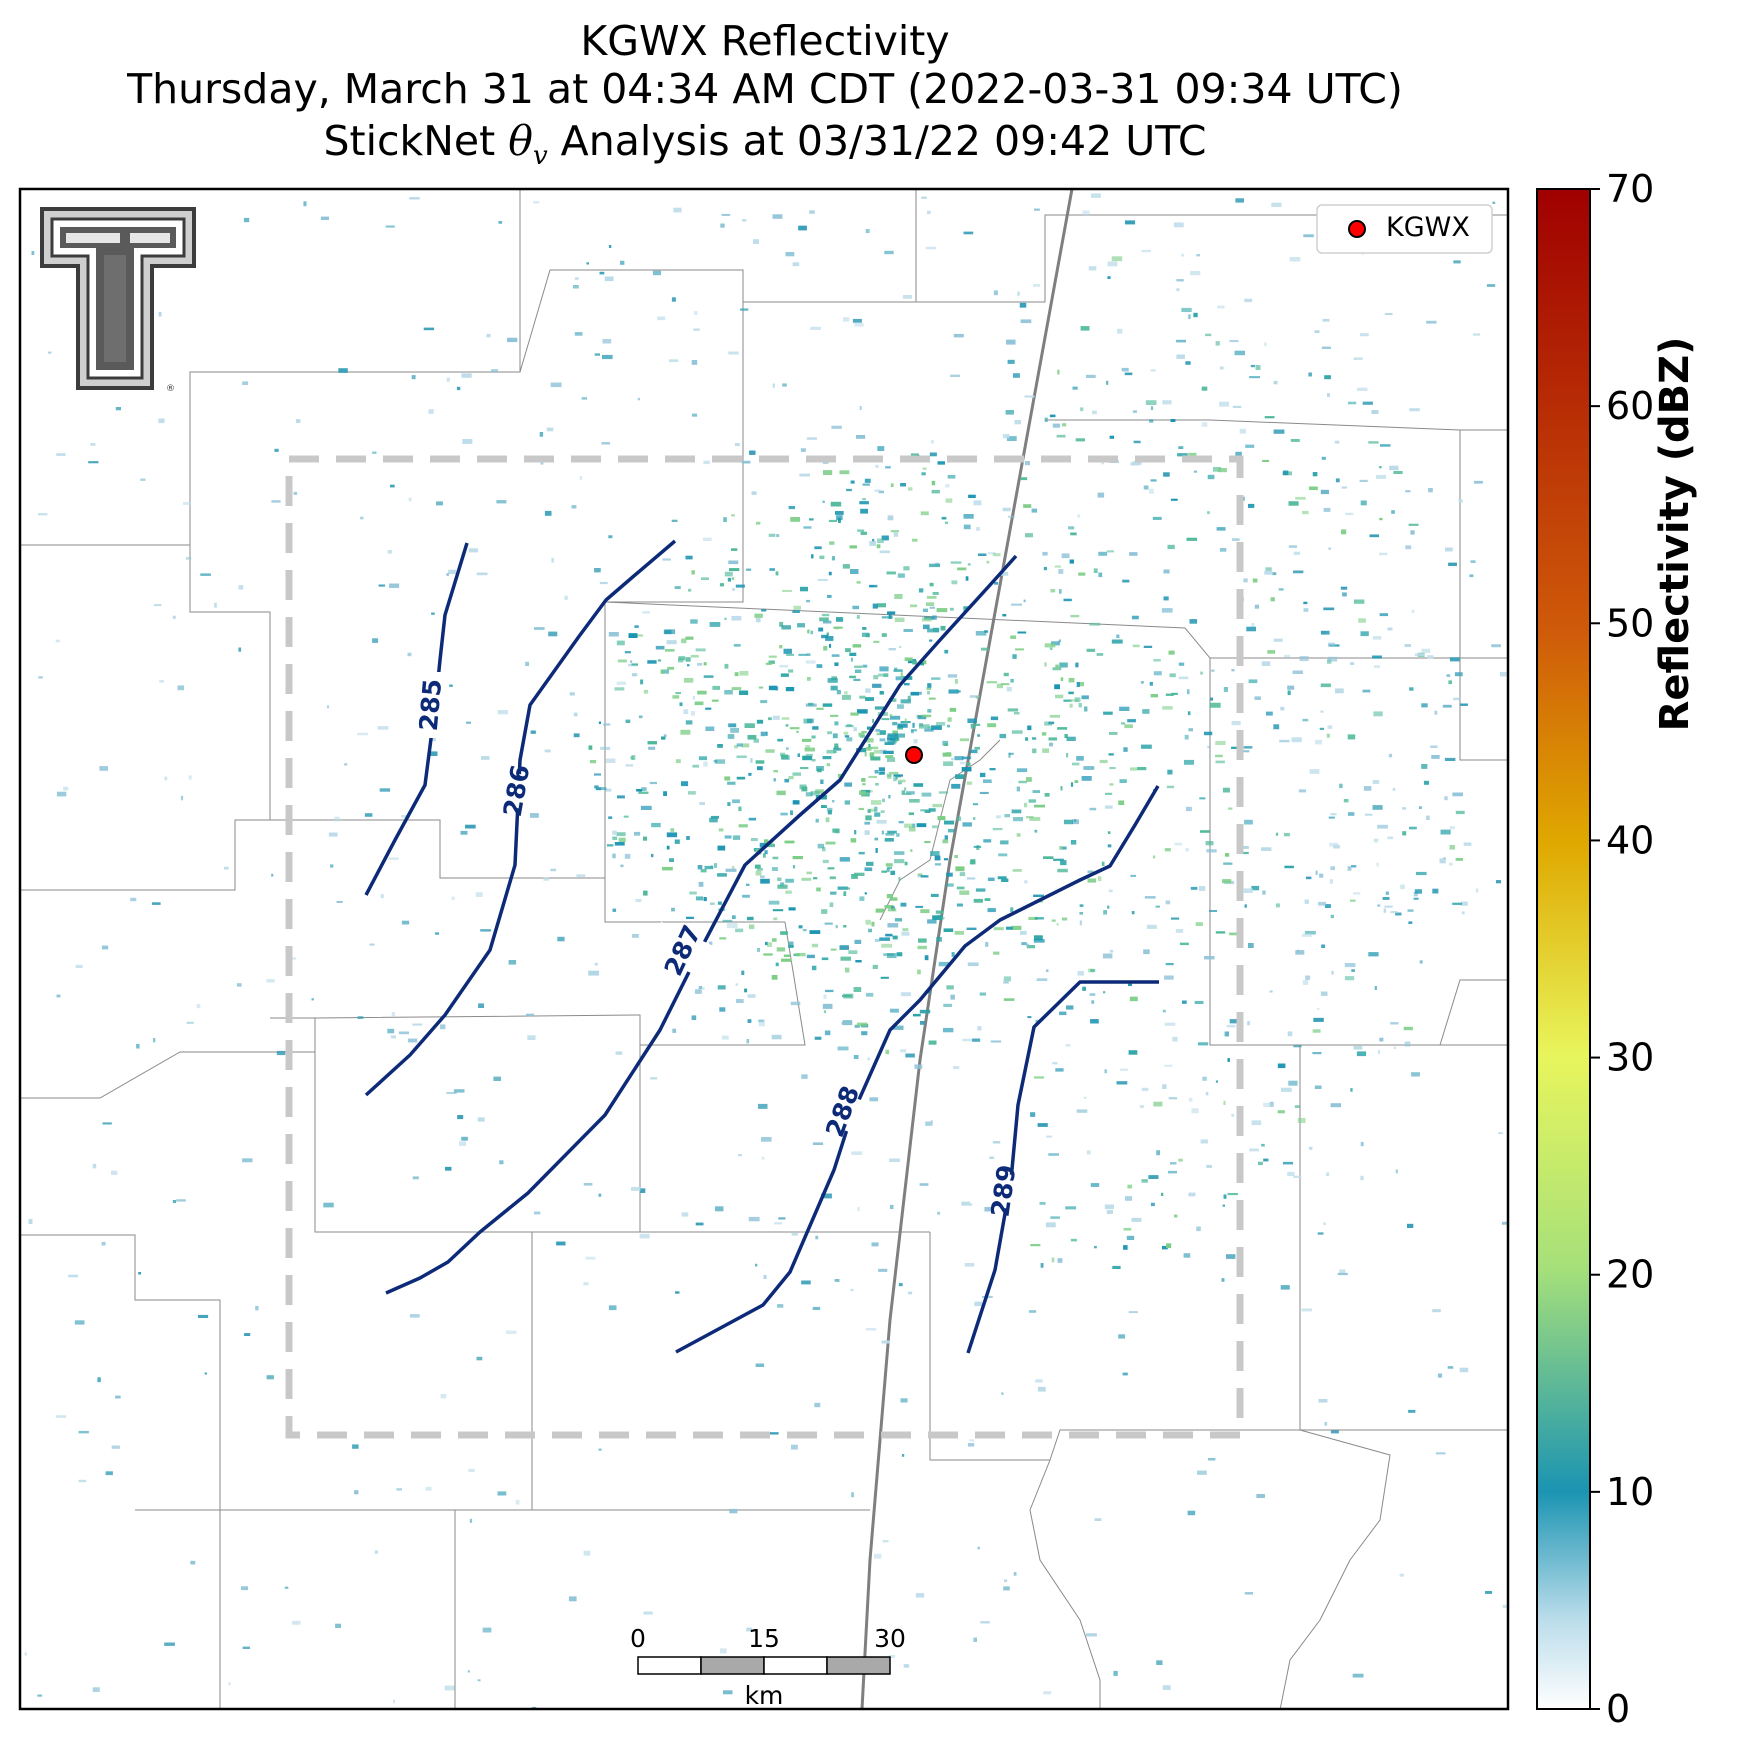 The image size is (1738, 1743). Describe the element at coordinates (890, 1638) in the screenshot. I see `scale-tick-30: 30` at that location.